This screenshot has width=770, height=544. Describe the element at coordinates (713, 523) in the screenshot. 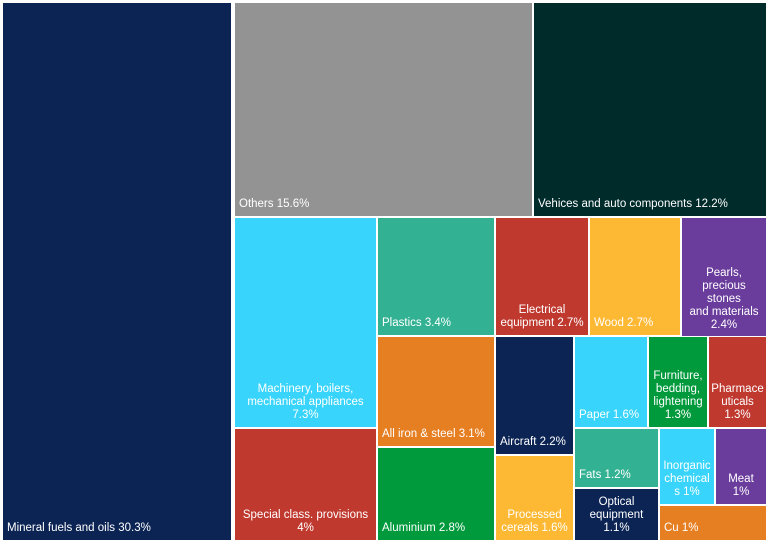

I see `treemap-tile-cu: Cu 1%` at that location.